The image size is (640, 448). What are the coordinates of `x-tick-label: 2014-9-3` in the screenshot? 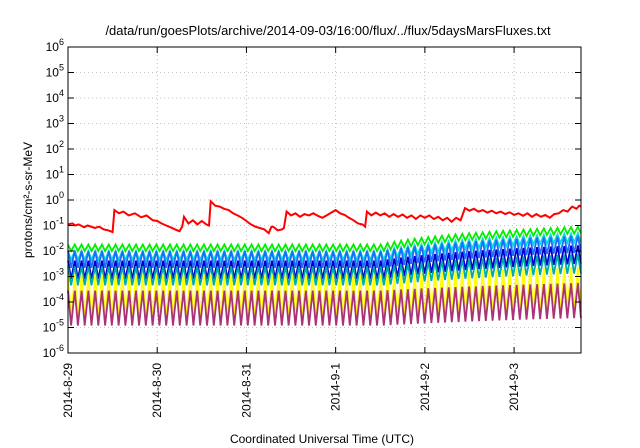 It's located at (514, 387).